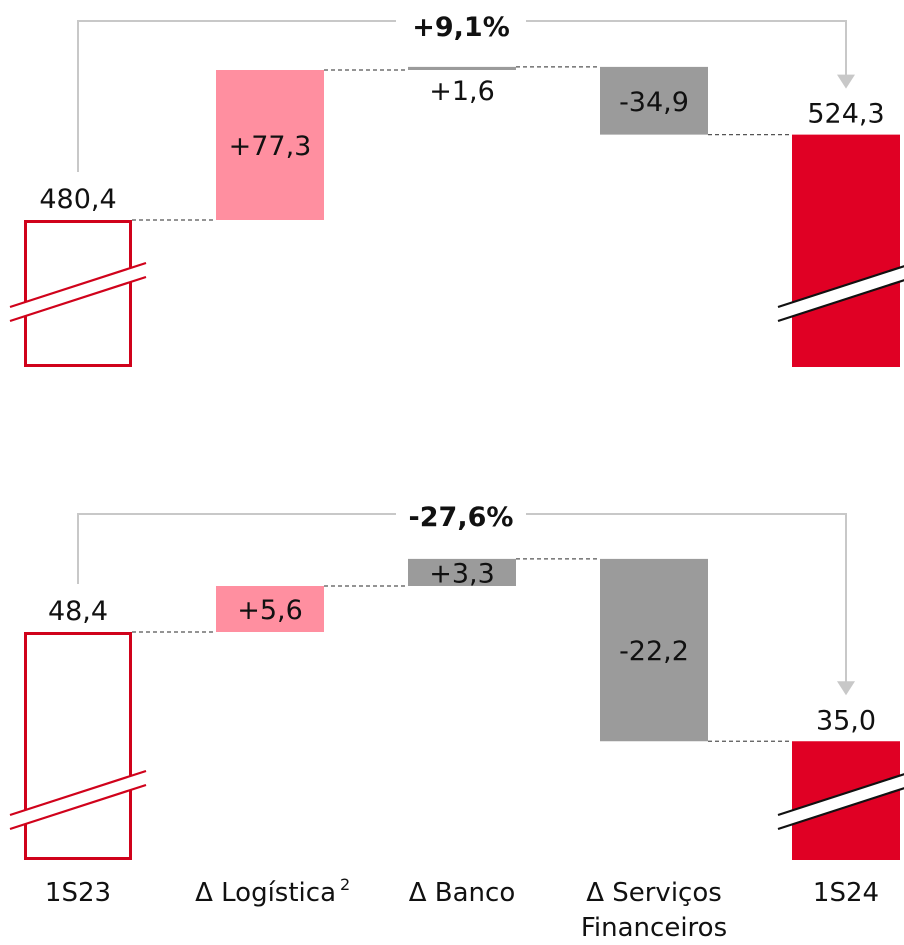  What do you see at coordinates (242, 548) in the screenshot?
I see `panel2-bracket-left` at bounding box center [242, 548].